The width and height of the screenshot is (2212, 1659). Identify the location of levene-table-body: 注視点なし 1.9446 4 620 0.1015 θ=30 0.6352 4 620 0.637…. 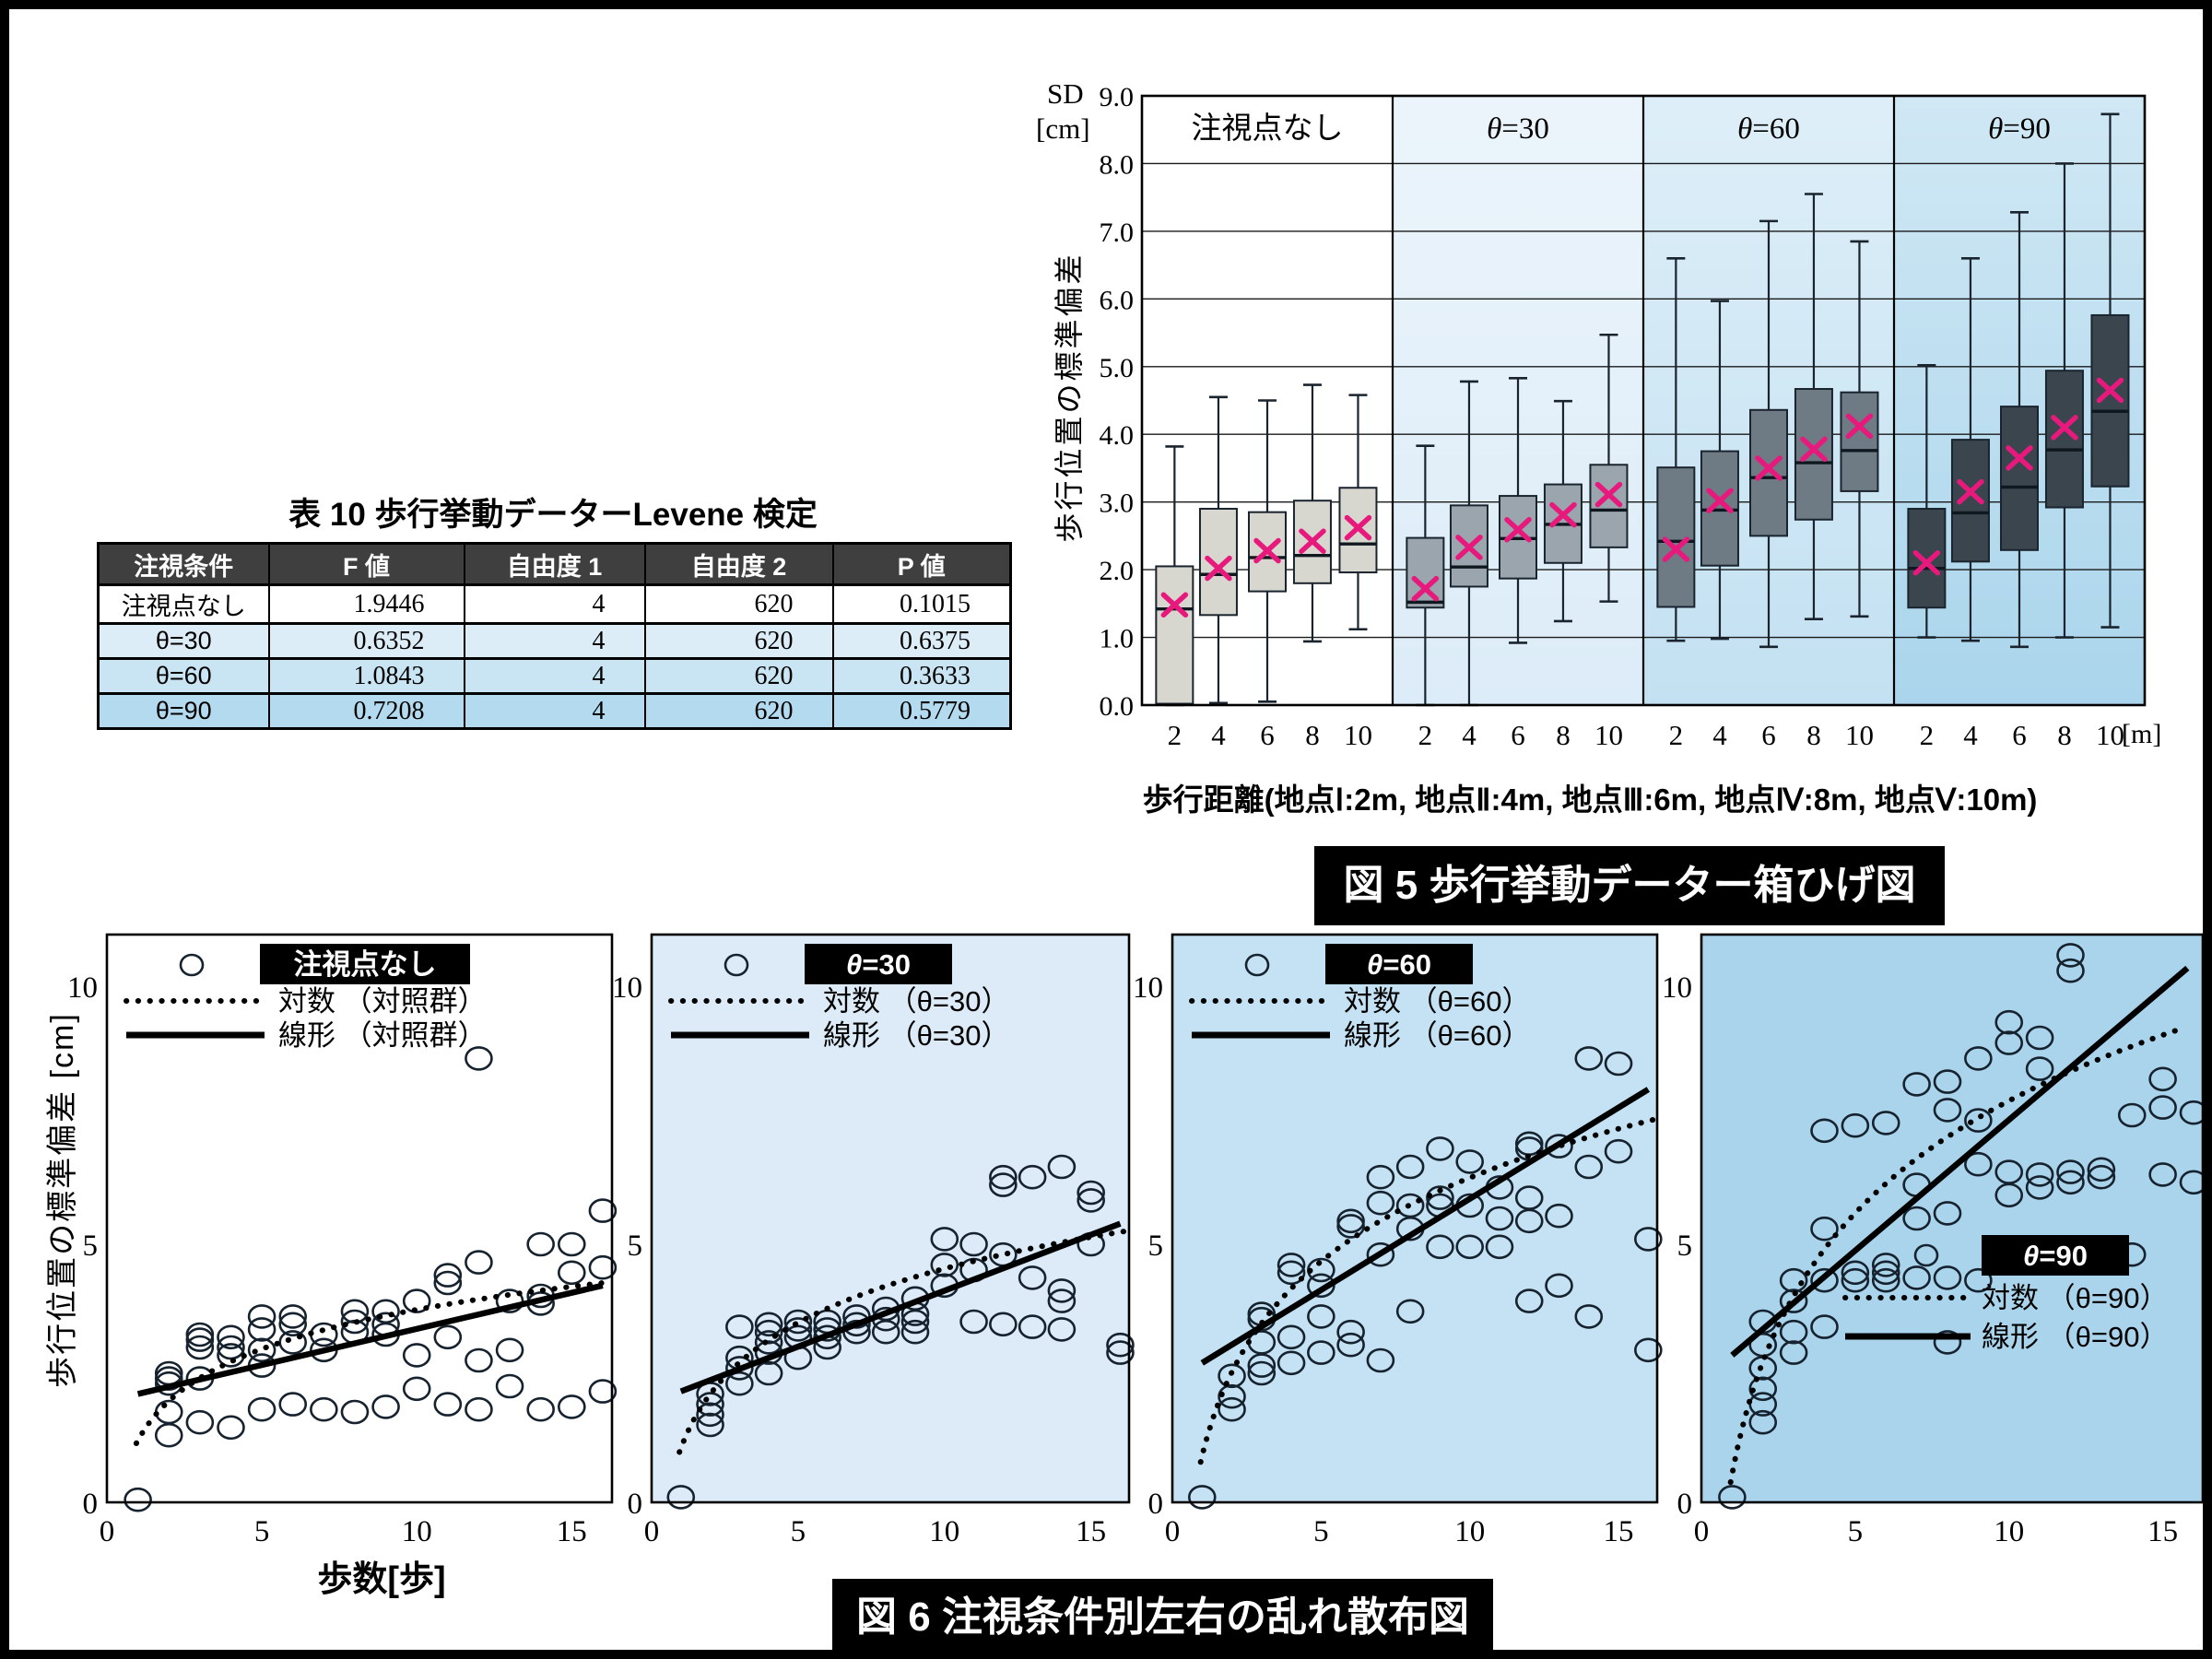
(554, 656).